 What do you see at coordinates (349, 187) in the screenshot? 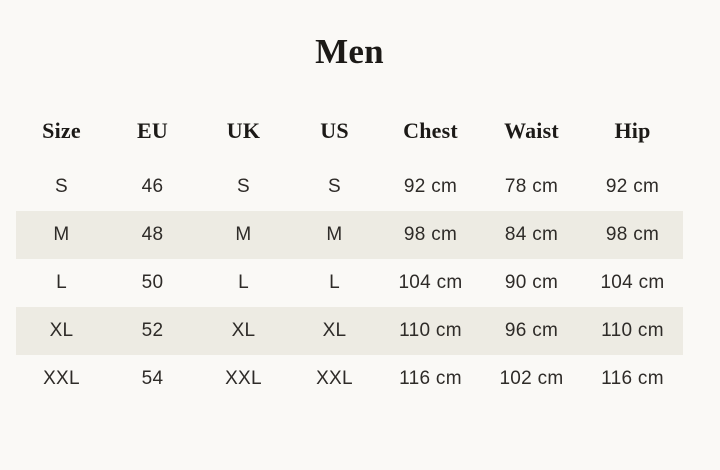
I see `table-row-s: S 46 S S 92 cm 78 cm 92 cm` at bounding box center [349, 187].